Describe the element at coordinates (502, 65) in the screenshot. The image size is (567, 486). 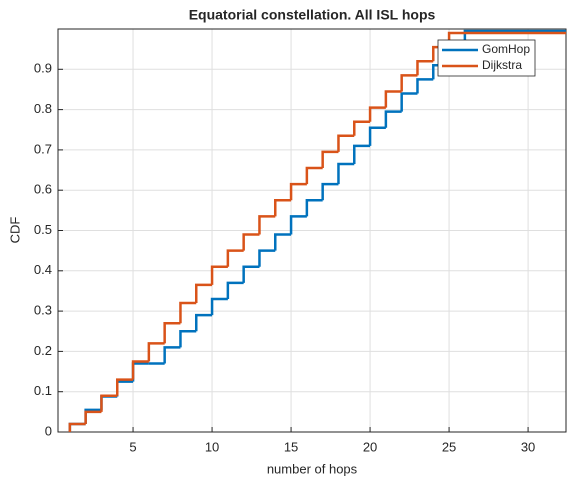
I see `legend-label: Dijkstra` at that location.